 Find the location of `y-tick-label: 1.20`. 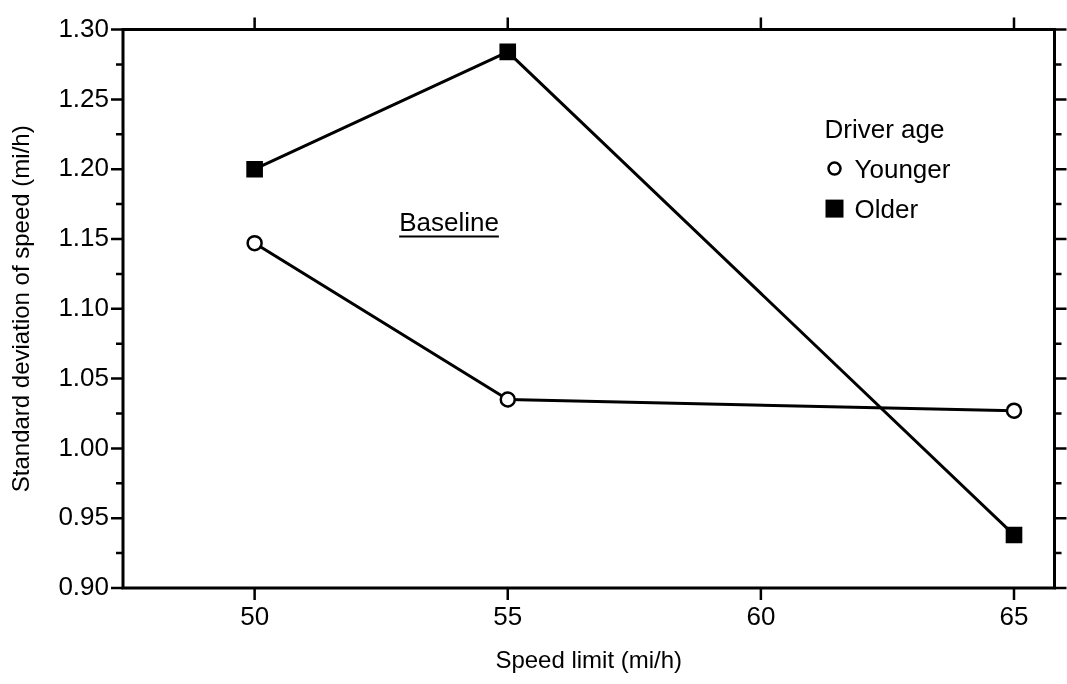

y-tick-label: 1.20 is located at coordinates (83, 167).